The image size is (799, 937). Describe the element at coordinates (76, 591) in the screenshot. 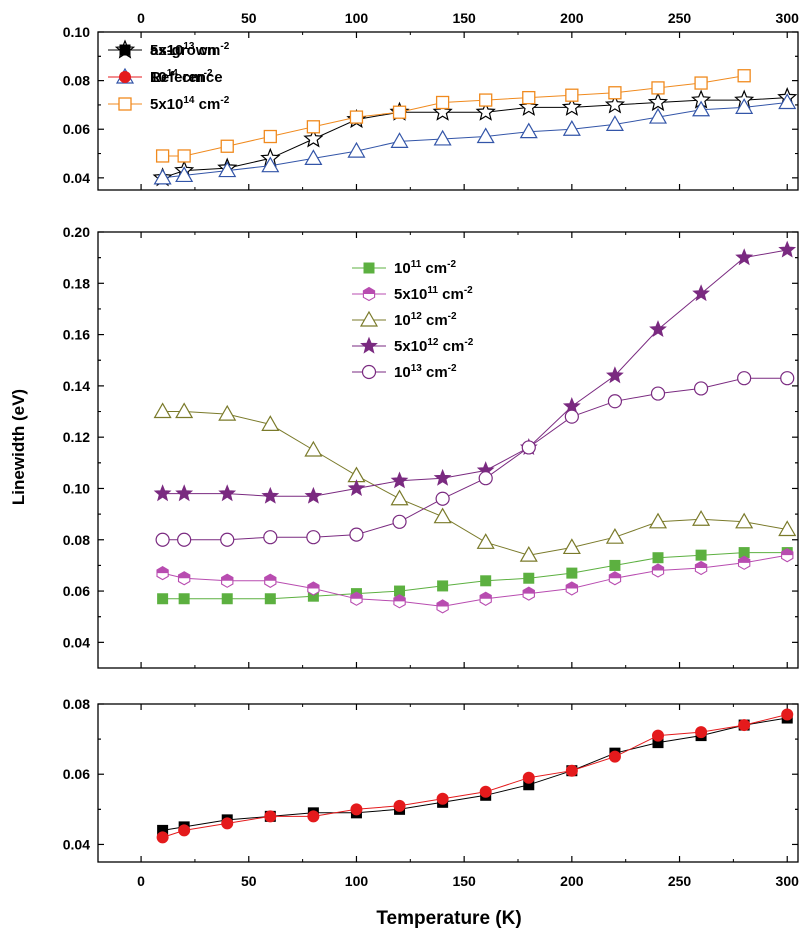

I see `y-tick-label: 0.06` at that location.